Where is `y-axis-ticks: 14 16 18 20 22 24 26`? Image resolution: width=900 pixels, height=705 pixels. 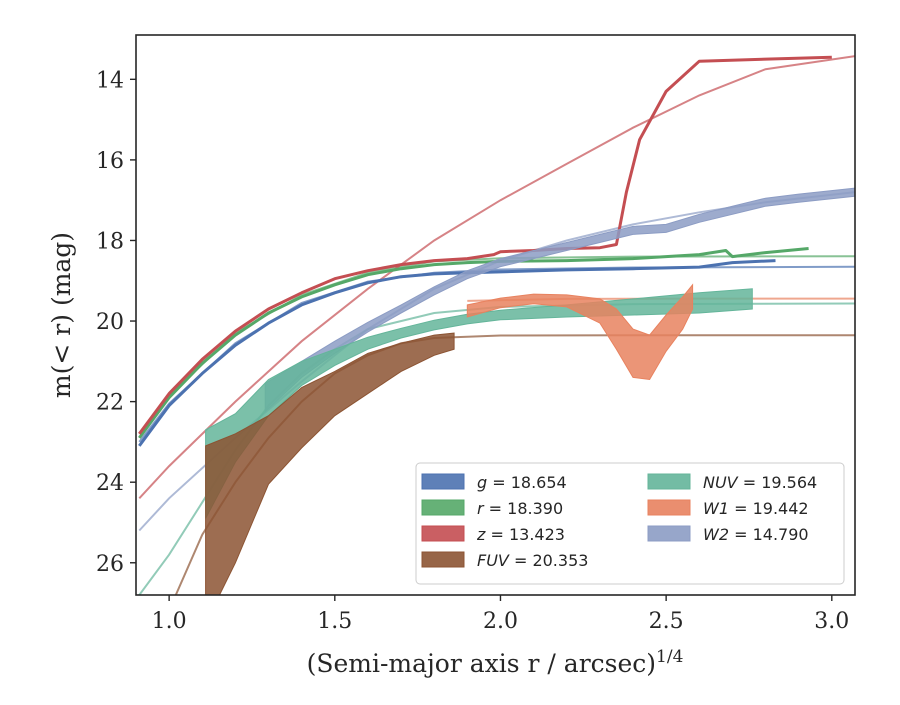 y-axis-ticks: 14 16 18 20 22 24 26 is located at coordinates (116, 322).